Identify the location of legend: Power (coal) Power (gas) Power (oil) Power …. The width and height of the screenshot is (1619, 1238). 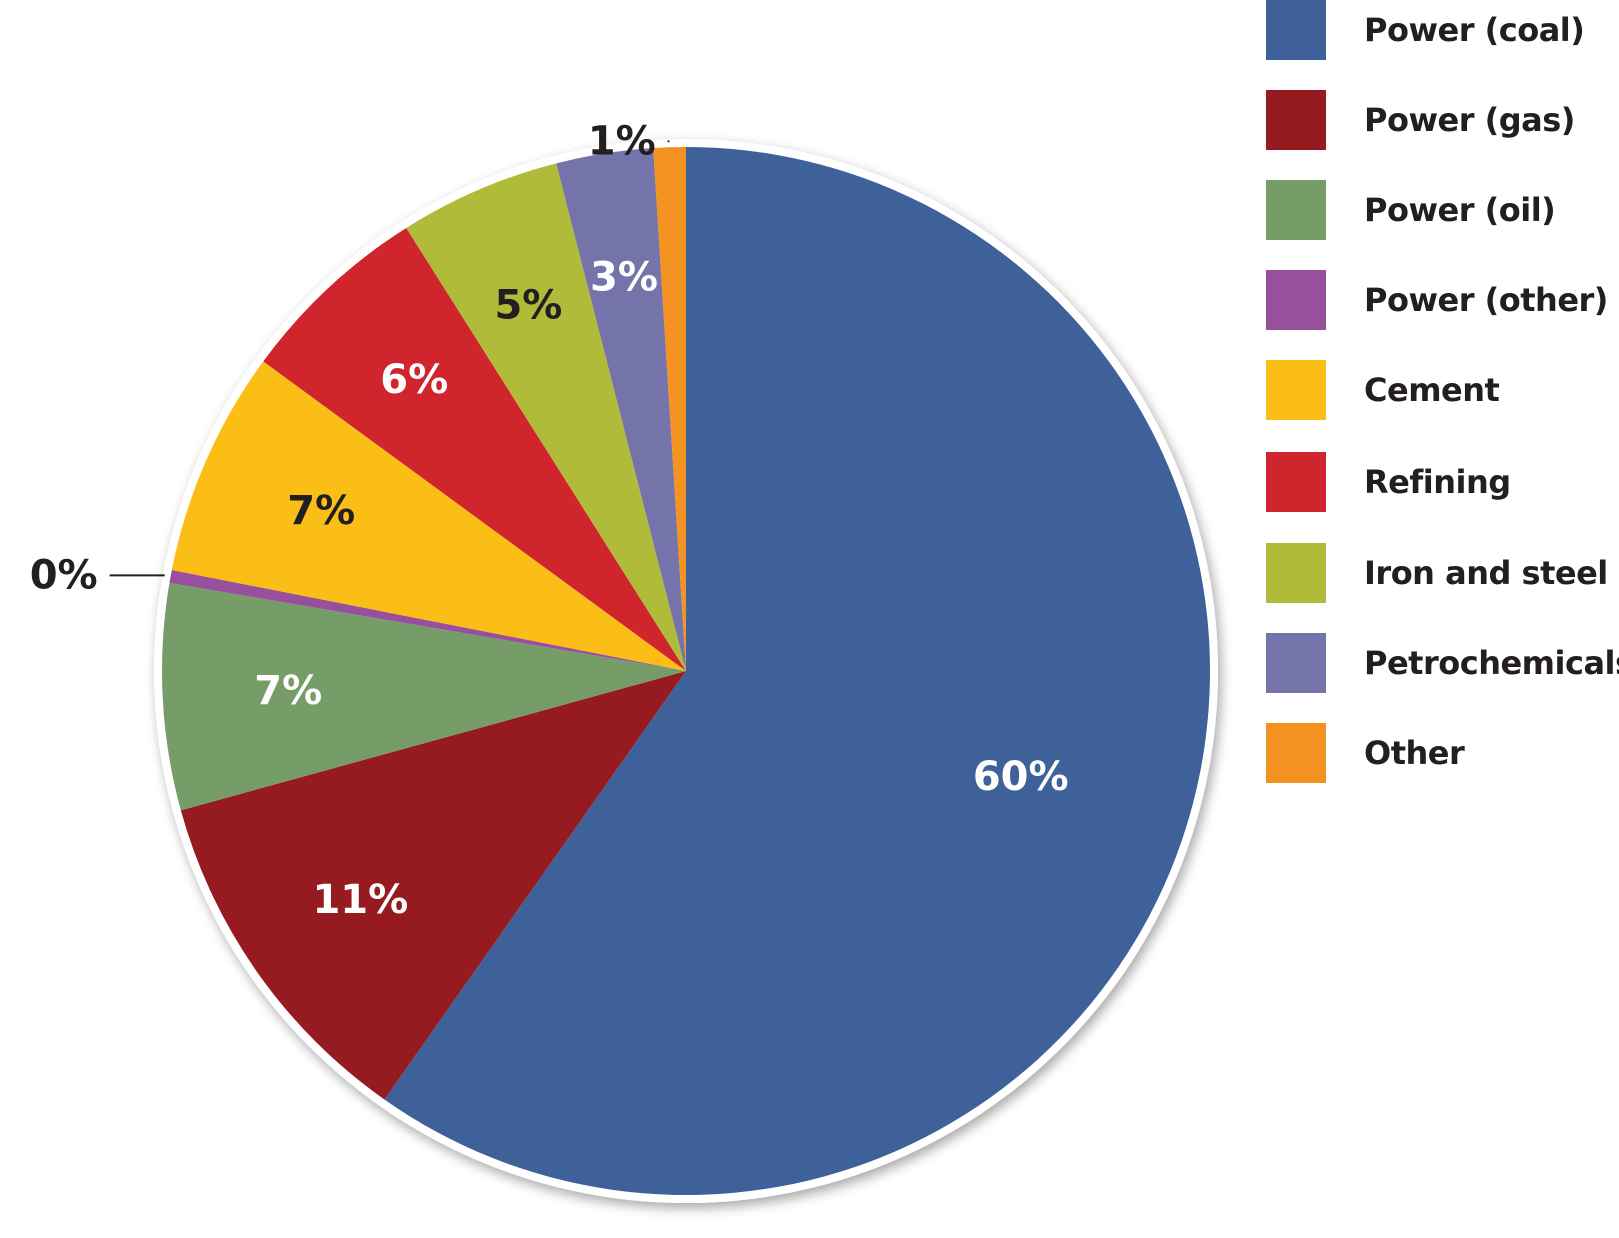
(1442, 400).